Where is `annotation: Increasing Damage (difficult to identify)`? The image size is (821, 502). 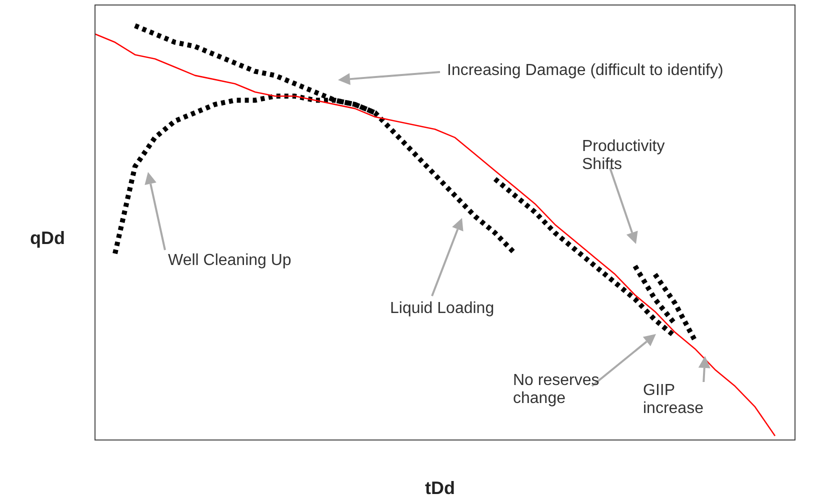 annotation: Increasing Damage (difficult to identify) is located at coordinates (585, 71).